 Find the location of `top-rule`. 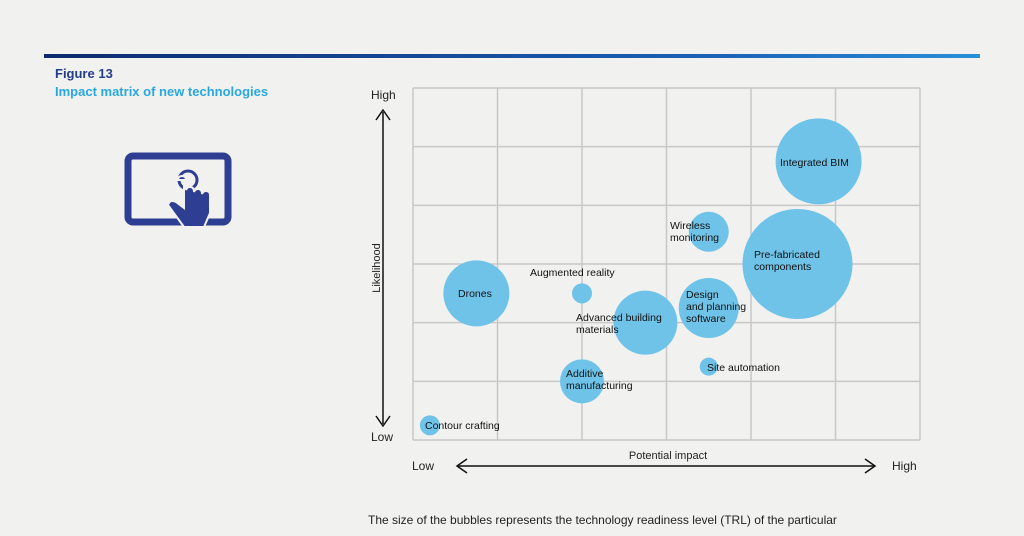

top-rule is located at coordinates (512, 56).